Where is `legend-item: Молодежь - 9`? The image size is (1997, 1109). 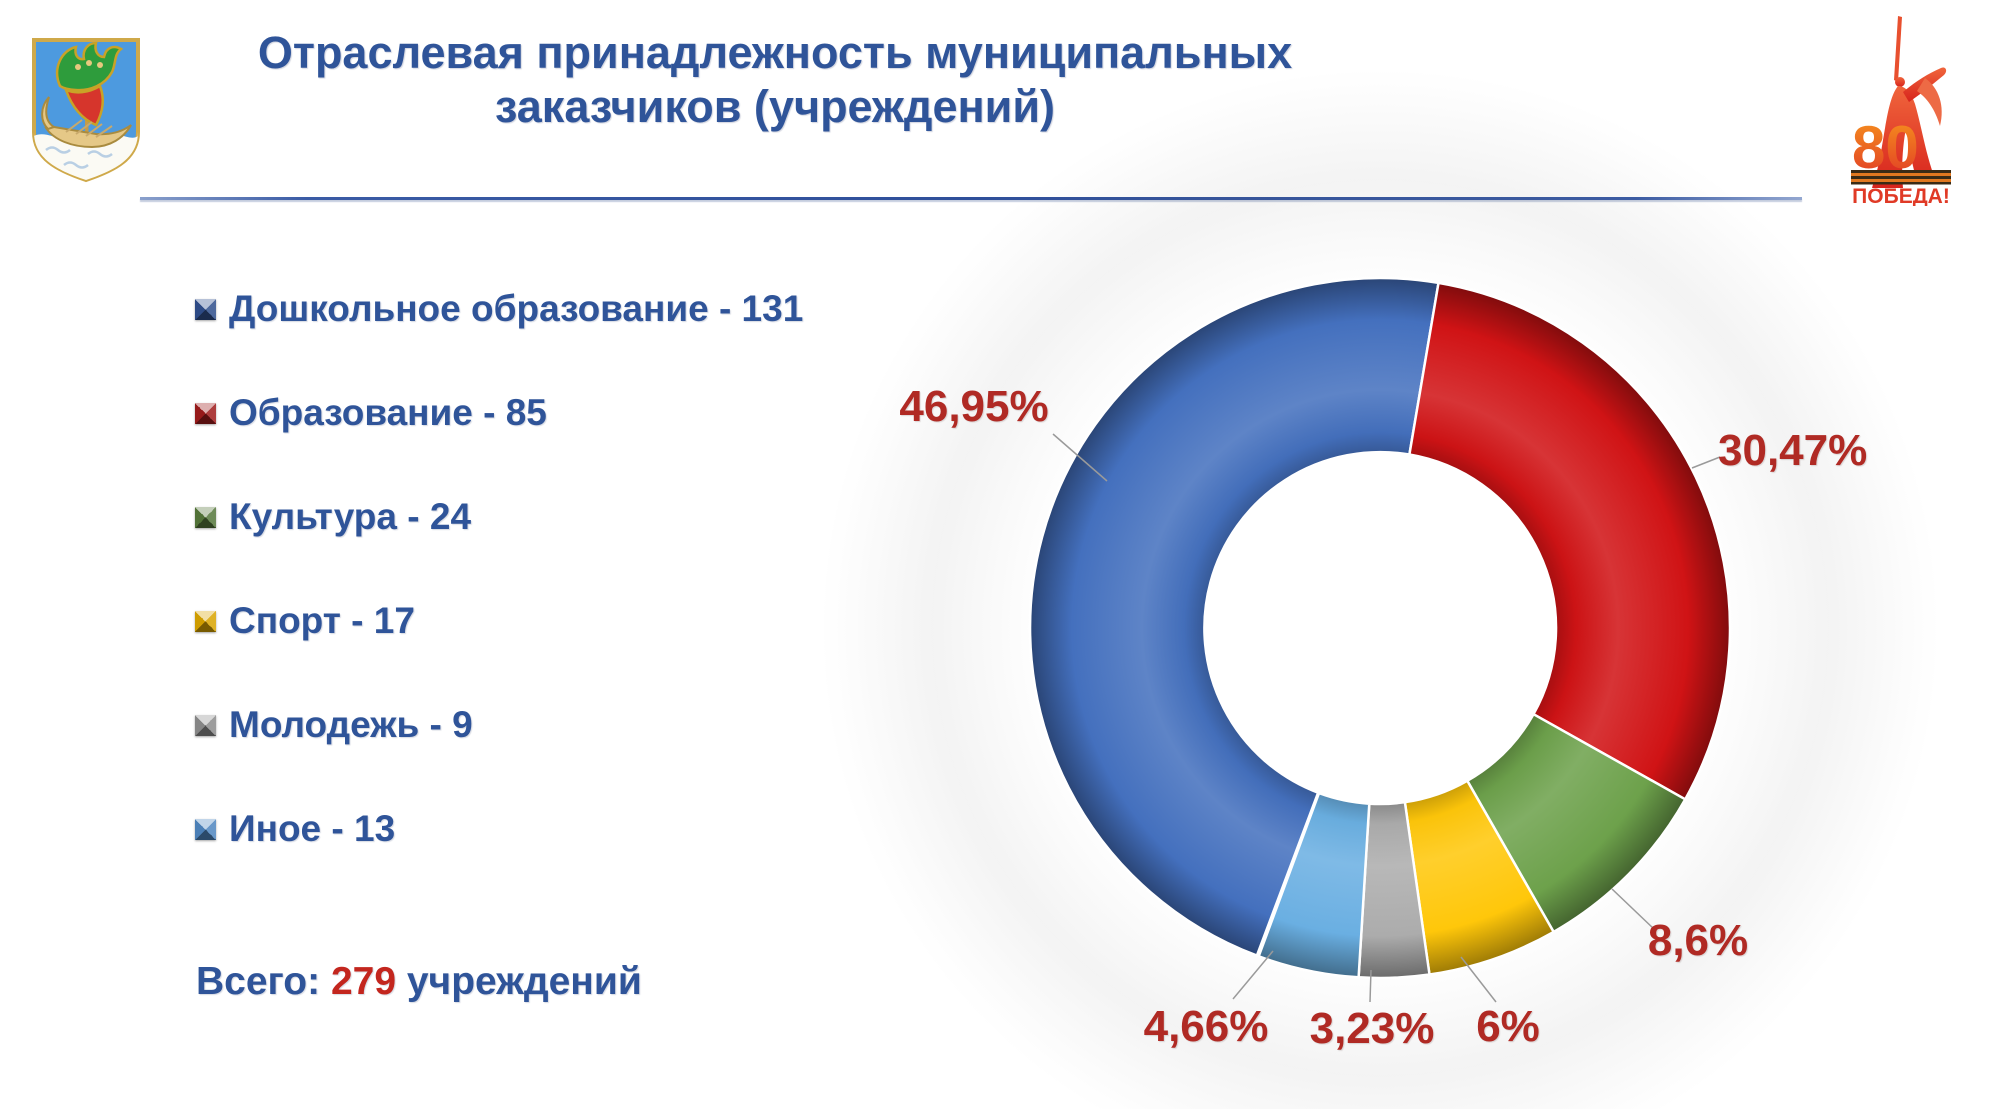 legend-item: Молодежь - 9 is located at coordinates (334, 725).